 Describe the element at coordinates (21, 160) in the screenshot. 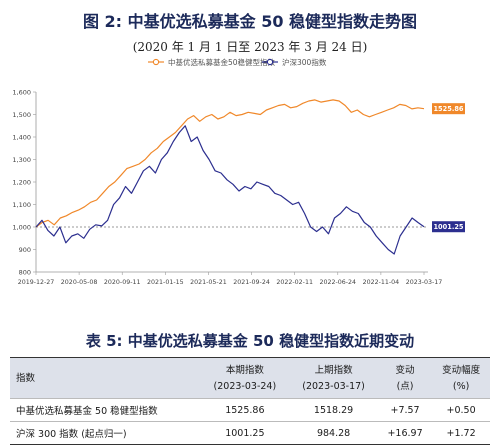

I see `y-tick-label: 1,300` at that location.